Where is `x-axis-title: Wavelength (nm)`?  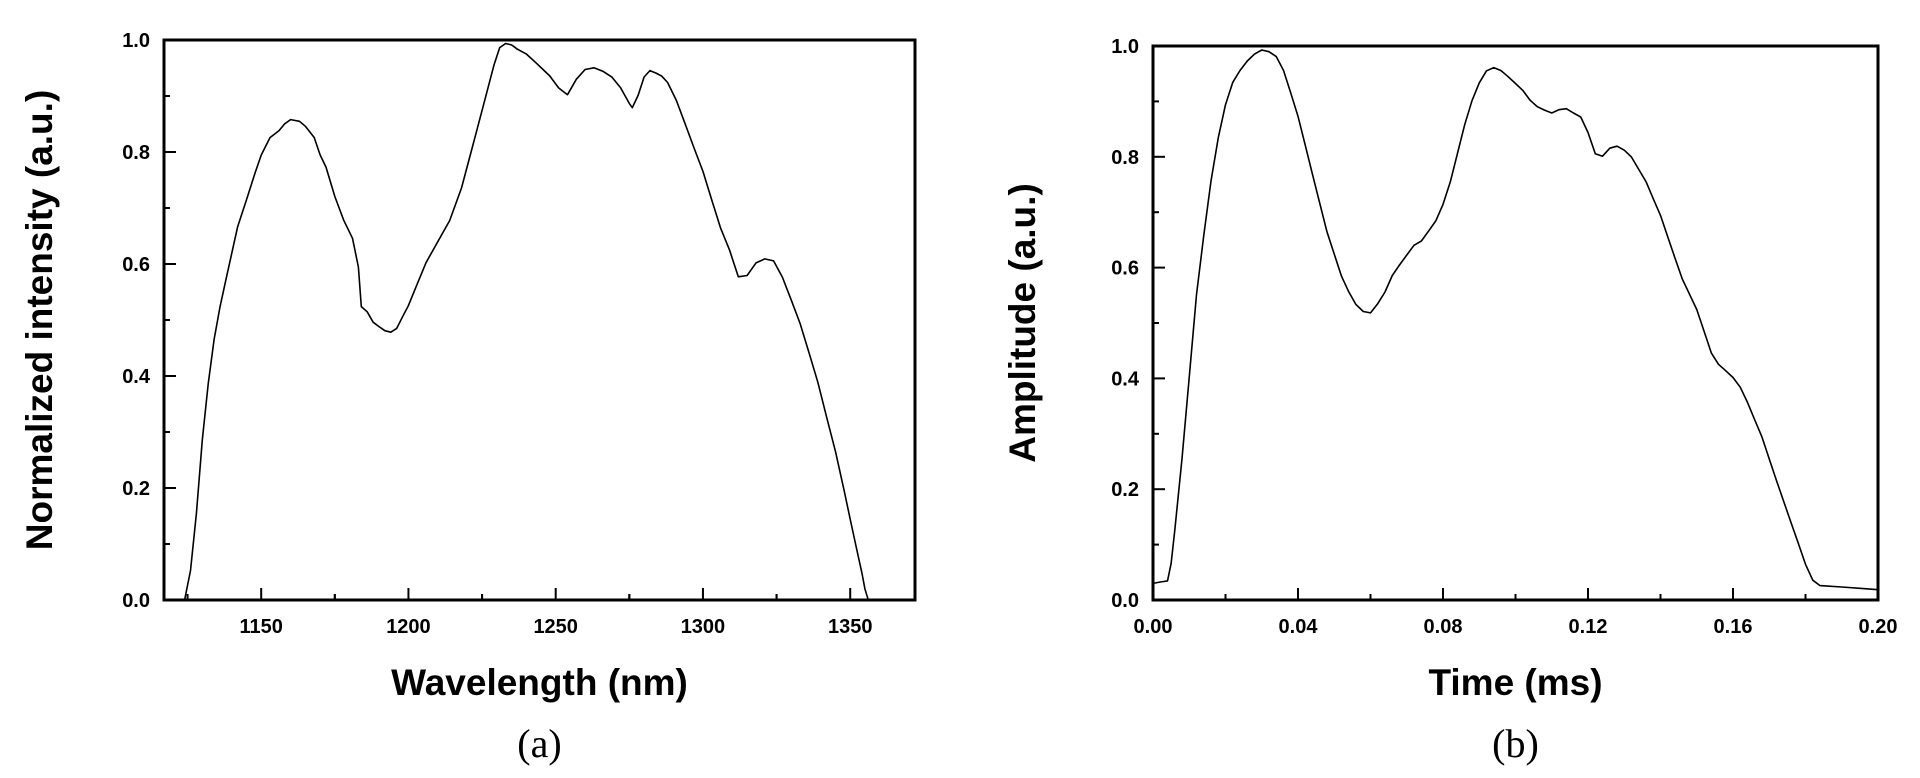
x-axis-title: Wavelength (nm) is located at coordinates (539, 682).